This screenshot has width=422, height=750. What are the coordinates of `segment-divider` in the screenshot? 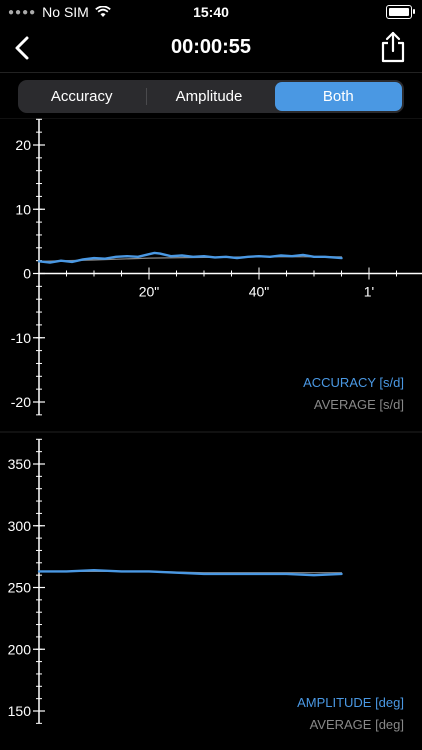 It's located at (146, 96).